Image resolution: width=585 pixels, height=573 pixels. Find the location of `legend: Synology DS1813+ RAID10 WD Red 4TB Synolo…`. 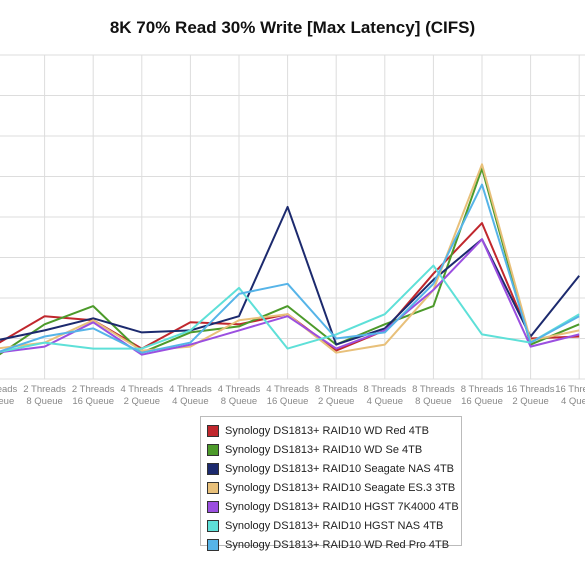

legend: Synology DS1813+ RAID10 WD Red 4TB Synolo… is located at coordinates (331, 483).